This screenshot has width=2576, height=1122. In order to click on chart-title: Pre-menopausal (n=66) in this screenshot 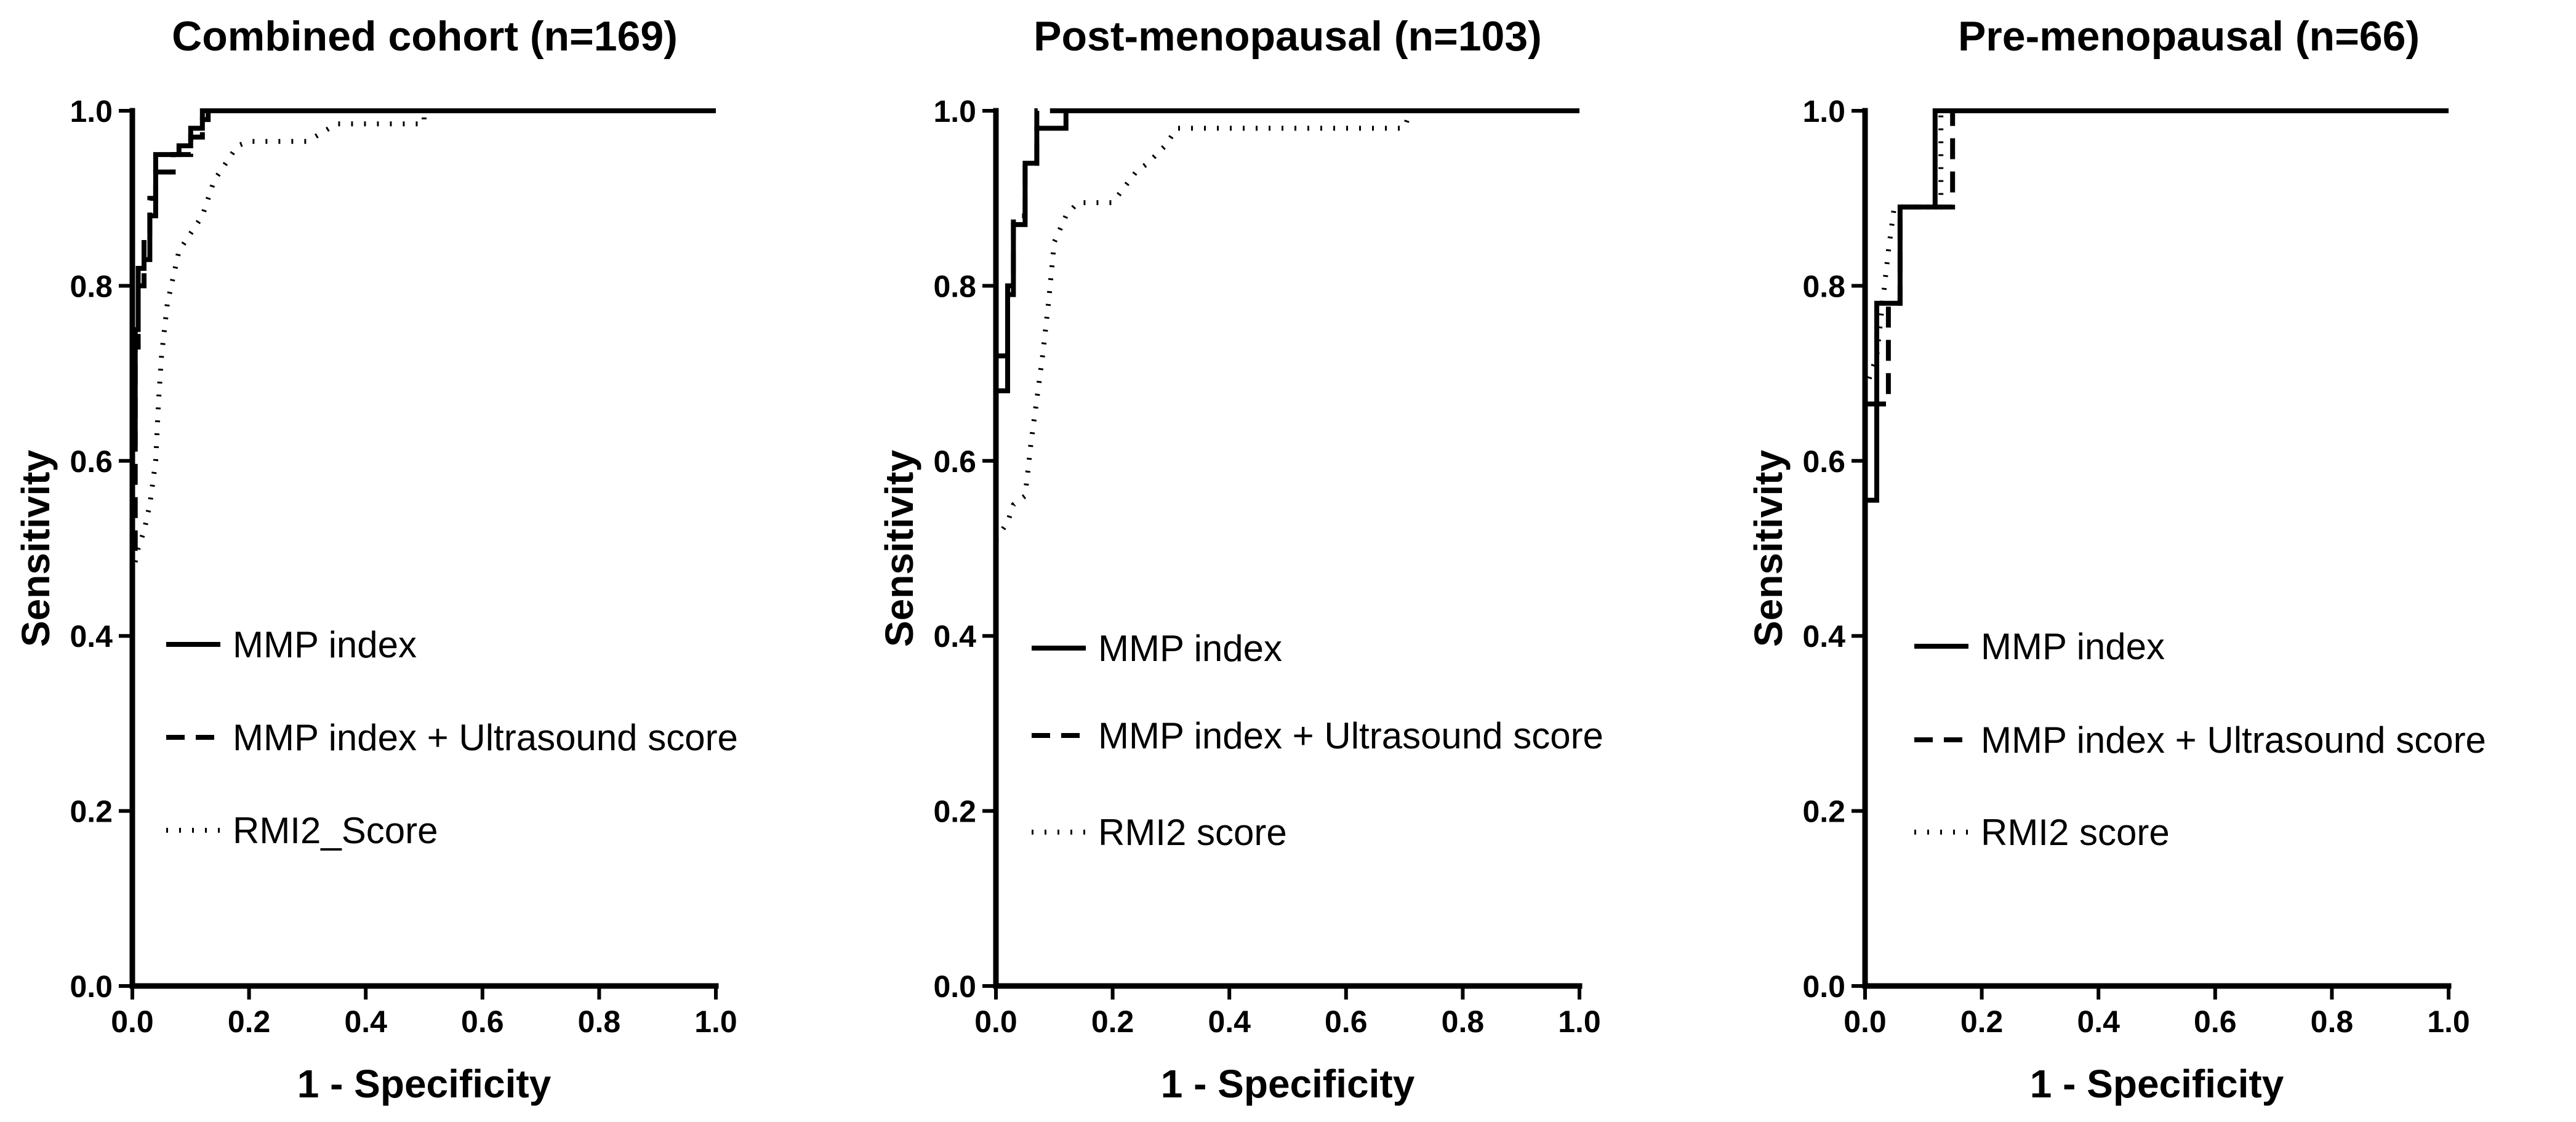, I will do `click(2189, 36)`.